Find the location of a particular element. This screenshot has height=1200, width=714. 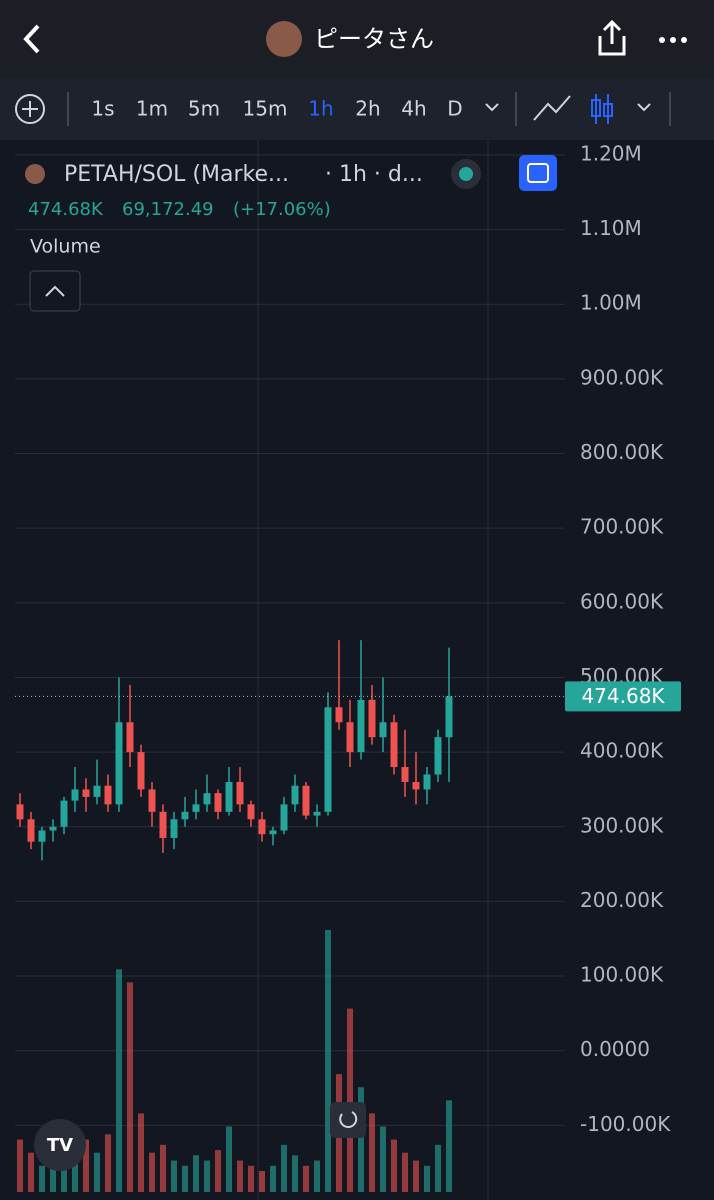

interval-button: 5m is located at coordinates (204, 109).